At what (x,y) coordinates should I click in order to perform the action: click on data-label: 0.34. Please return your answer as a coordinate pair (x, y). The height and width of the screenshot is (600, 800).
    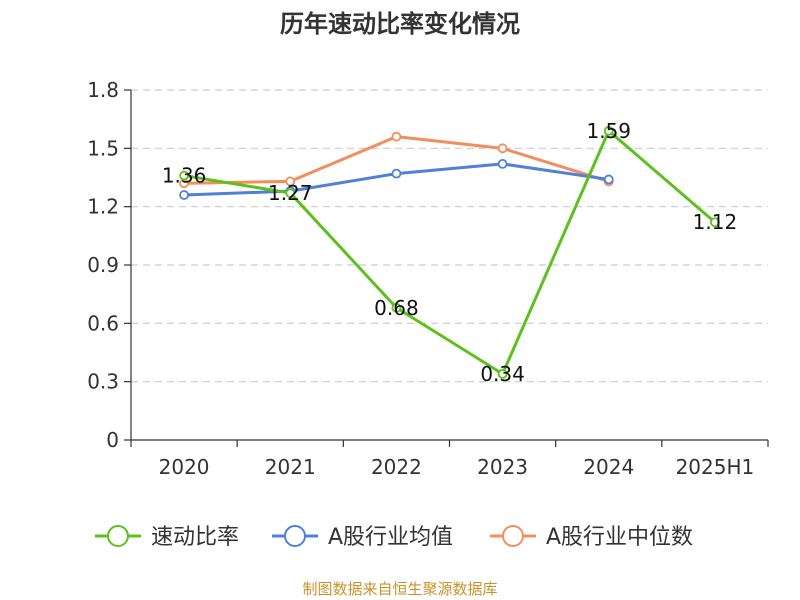
    Looking at the image, I should click on (502, 374).